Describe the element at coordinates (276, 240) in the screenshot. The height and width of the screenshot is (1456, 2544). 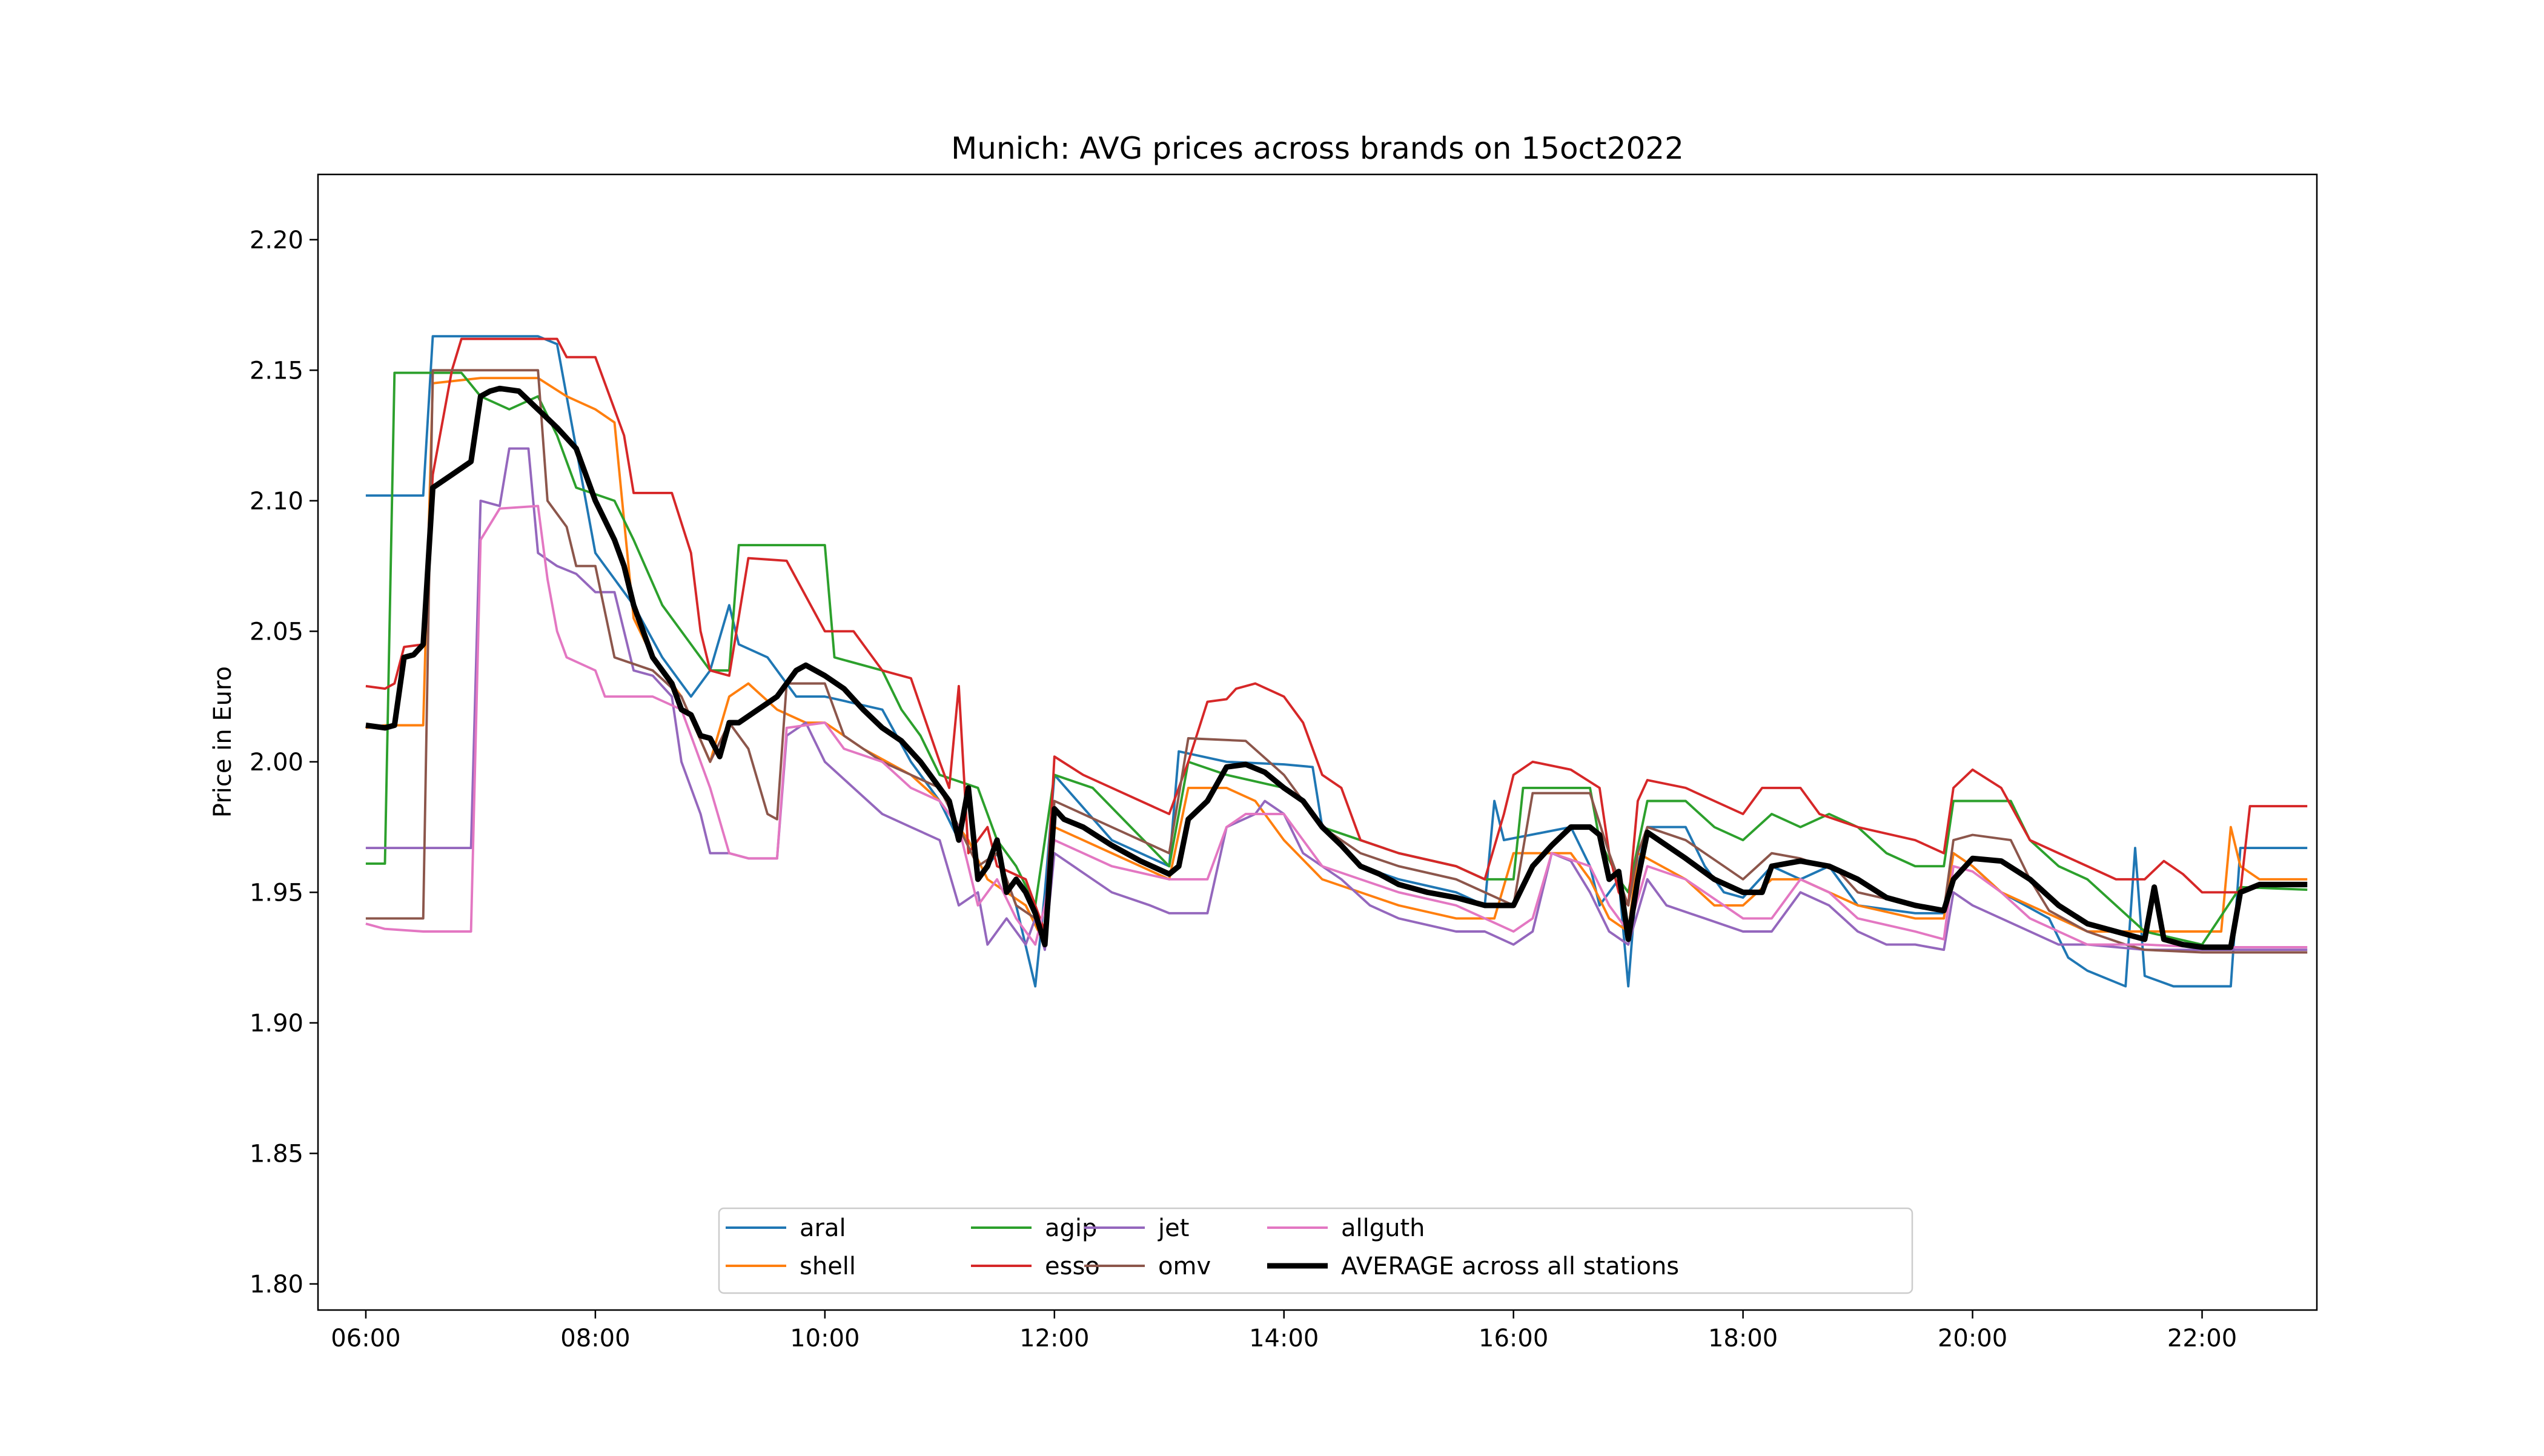
I see `y-tick-label: 2.20` at that location.